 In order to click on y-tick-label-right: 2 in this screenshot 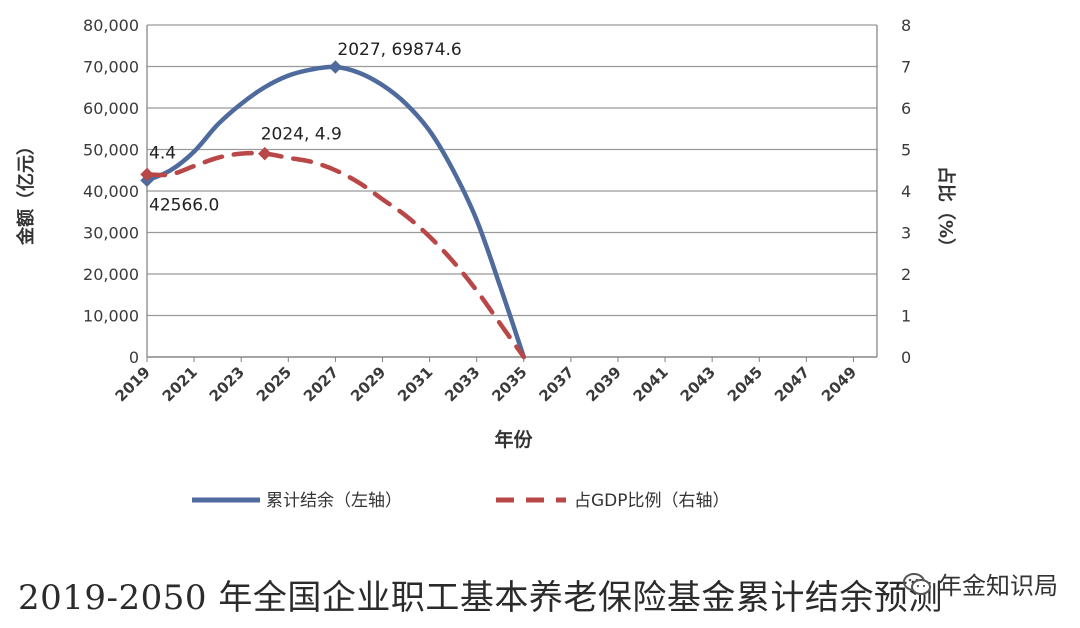, I will do `click(906, 274)`.